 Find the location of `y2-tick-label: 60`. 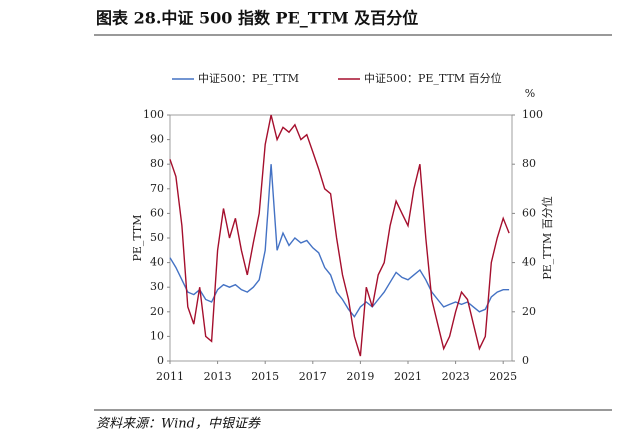

y2-tick-label: 60 is located at coordinates (529, 212).